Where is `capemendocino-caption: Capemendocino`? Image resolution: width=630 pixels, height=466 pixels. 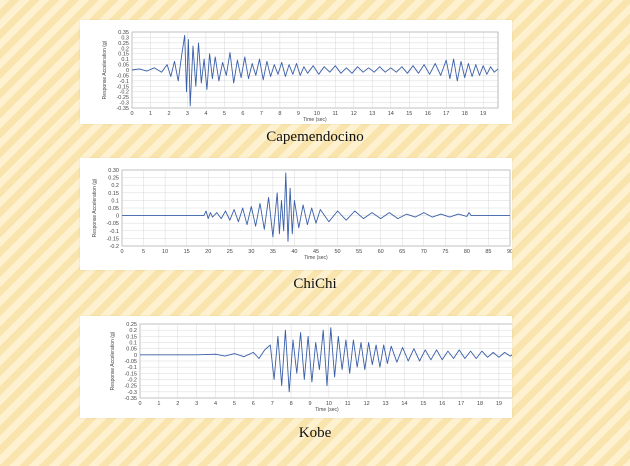
capemendocino-caption: Capemendocino is located at coordinates (315, 137).